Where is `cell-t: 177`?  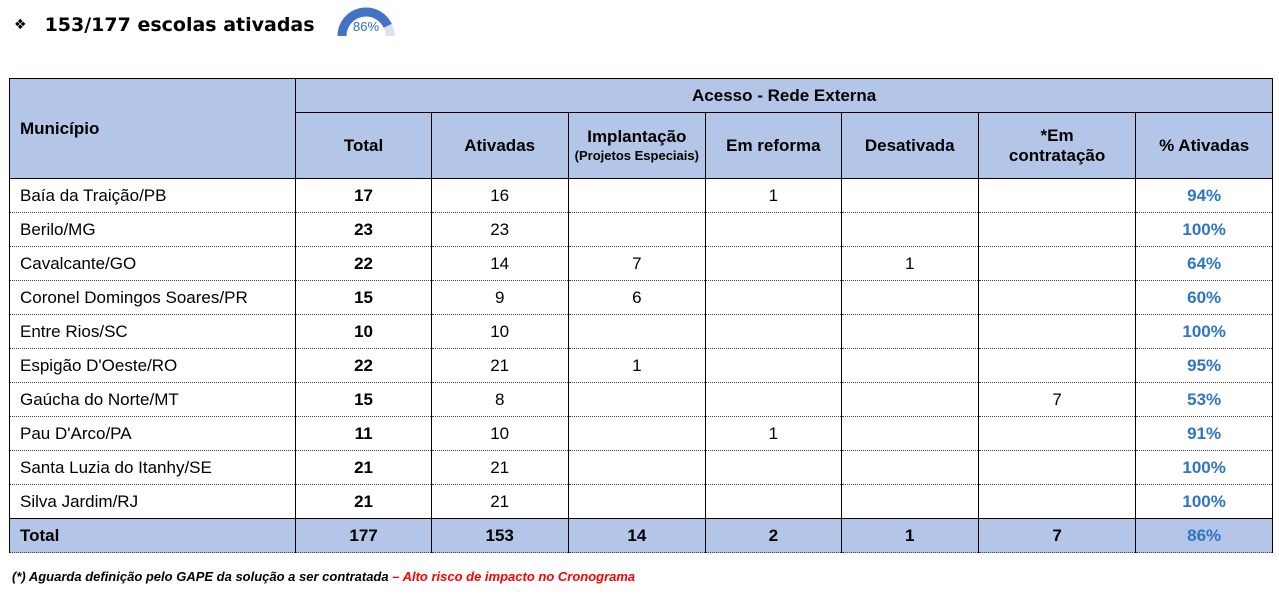
cell-t: 177 is located at coordinates (363, 535).